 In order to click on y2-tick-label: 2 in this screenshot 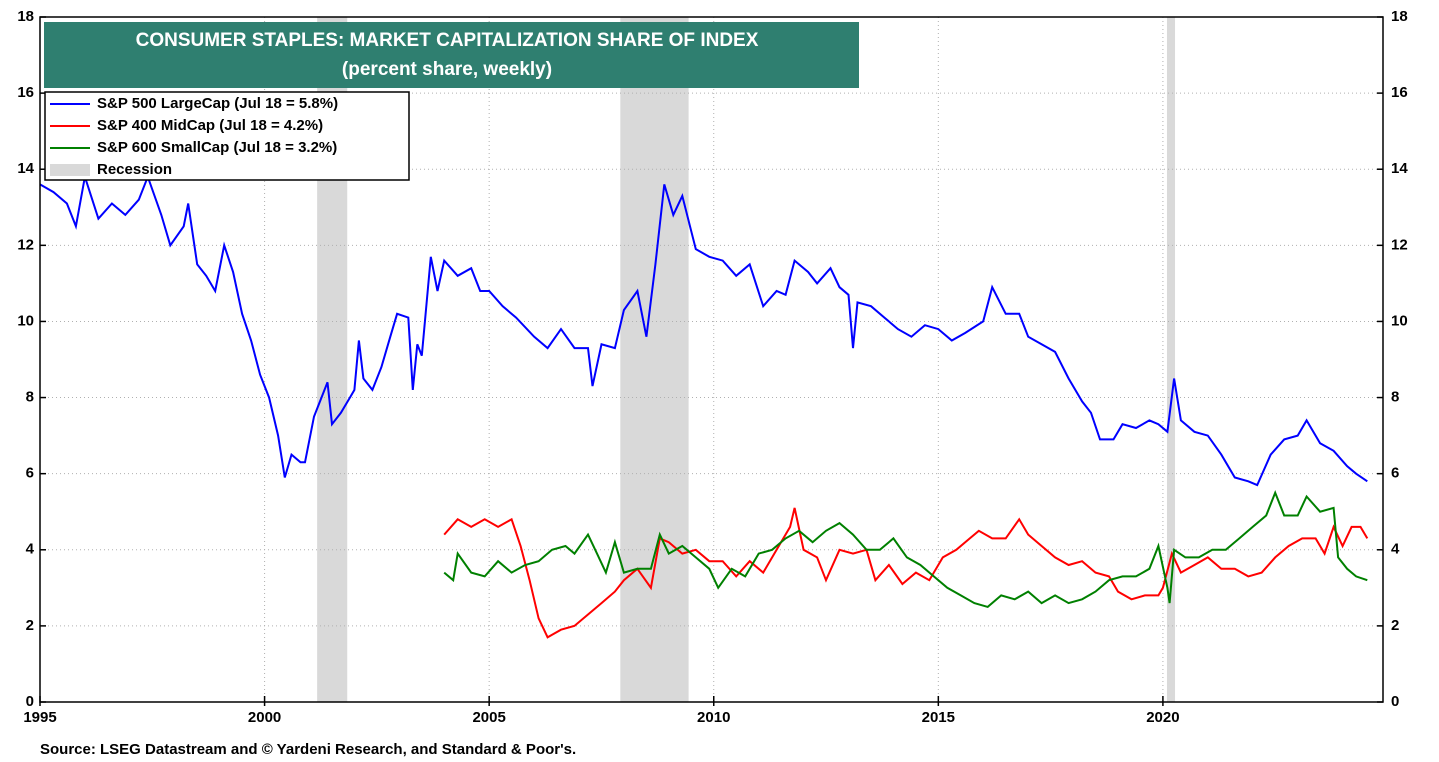, I will do `click(1395, 625)`.